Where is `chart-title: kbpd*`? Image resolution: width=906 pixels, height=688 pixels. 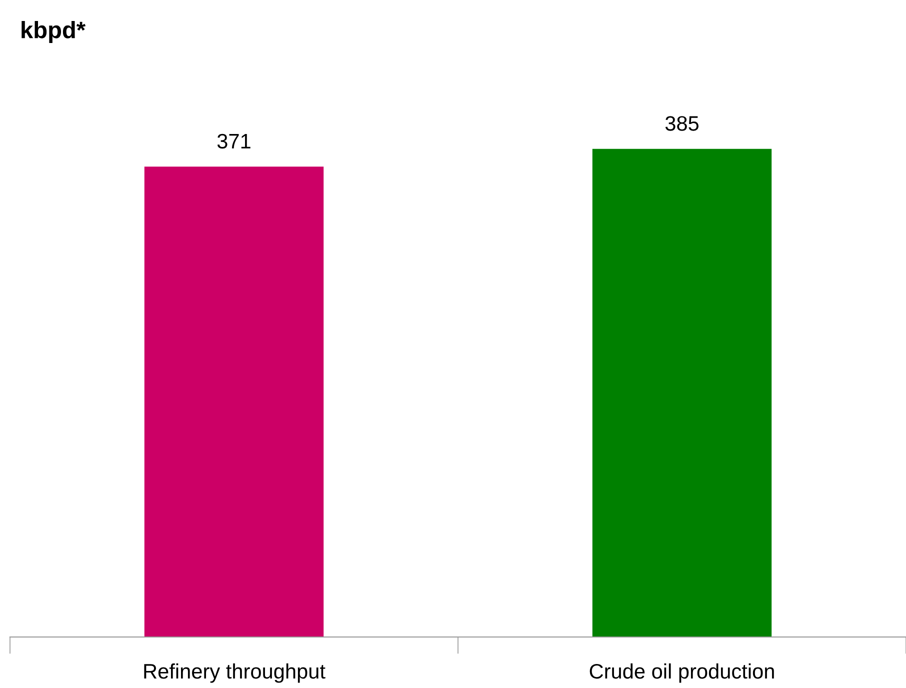 chart-title: kbpd* is located at coordinates (54, 32).